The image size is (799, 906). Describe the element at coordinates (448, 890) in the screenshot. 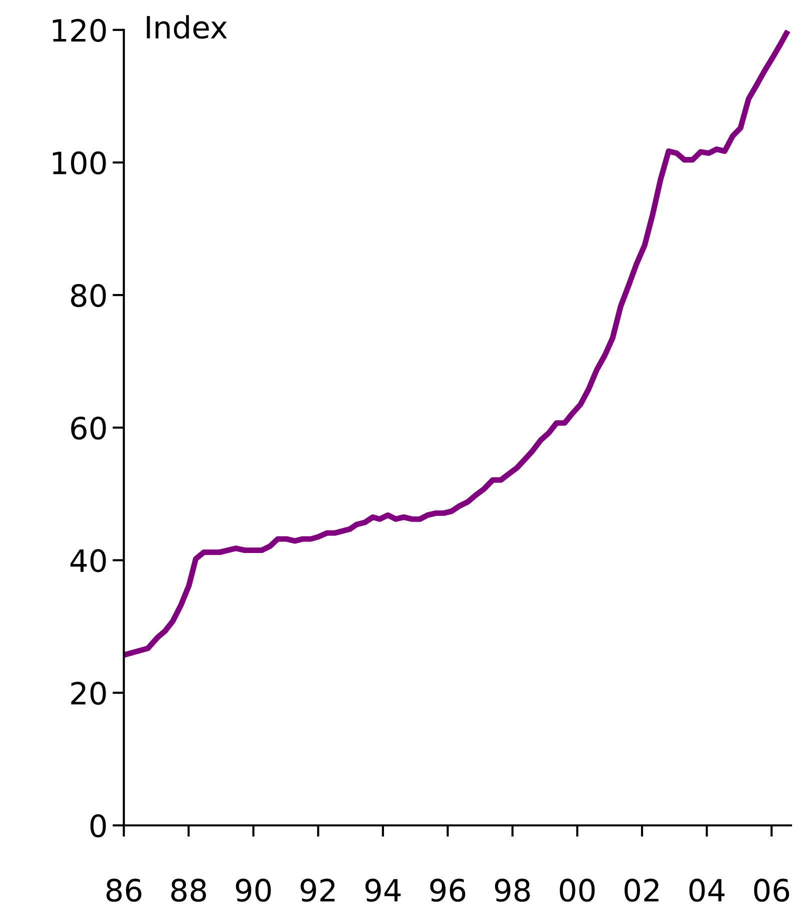

I see `x-tick-label: 96` at that location.